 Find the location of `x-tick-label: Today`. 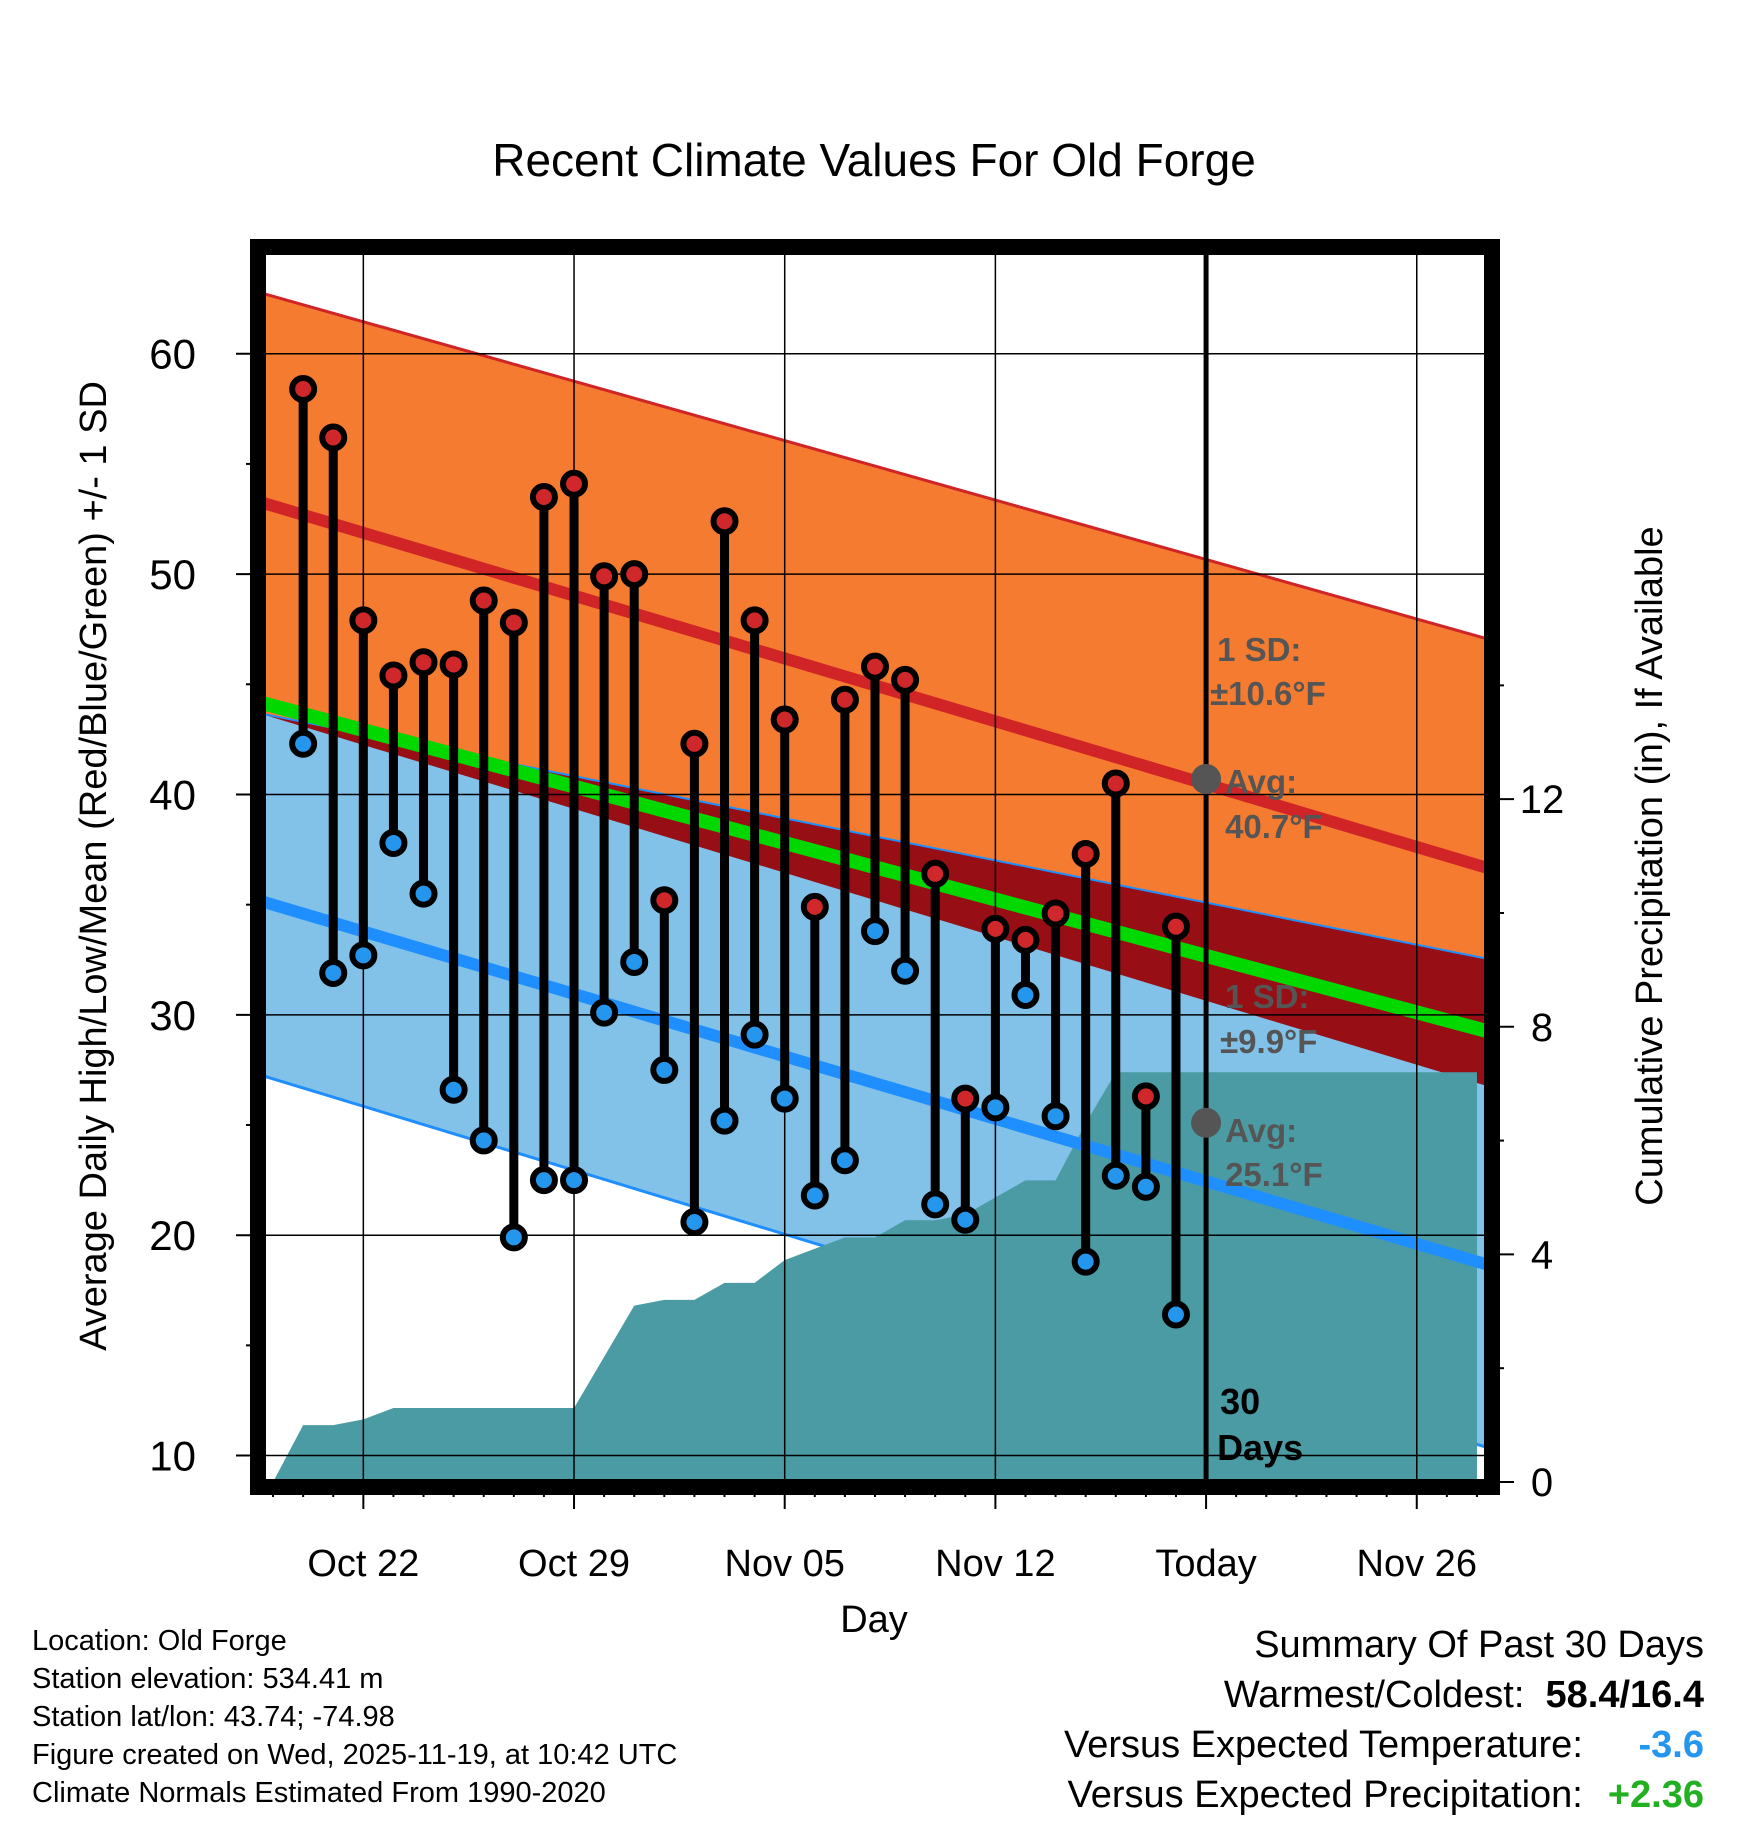

x-tick-label: Today is located at coordinates (1205, 1564).